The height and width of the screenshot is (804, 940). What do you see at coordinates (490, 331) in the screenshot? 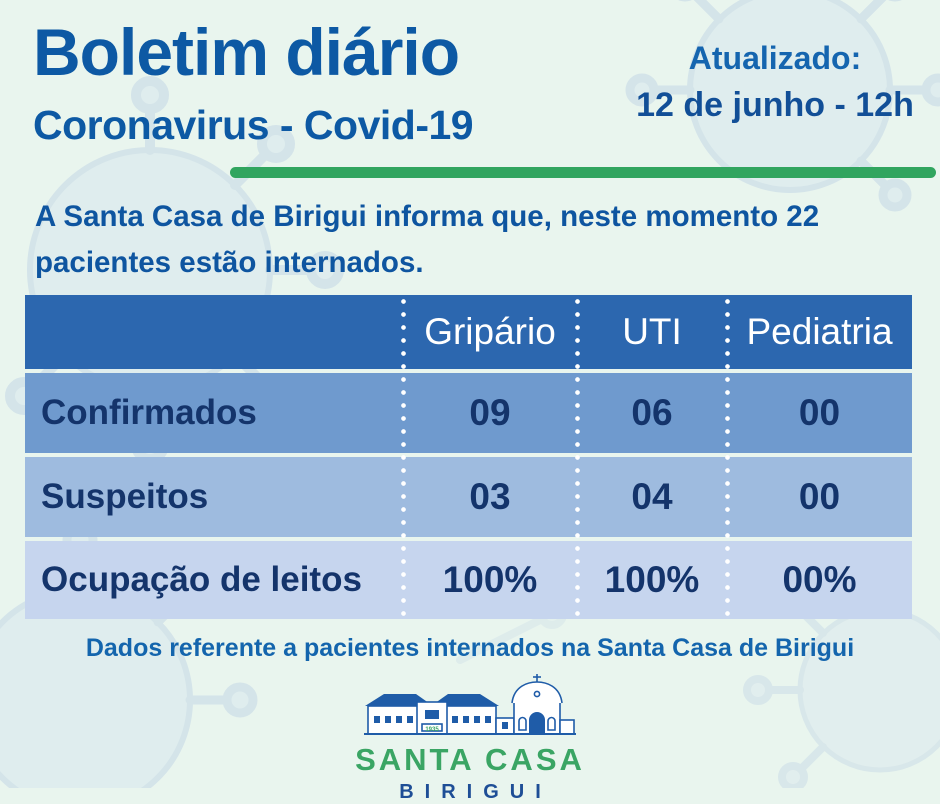
I see `column-header-gripario: Gripário` at bounding box center [490, 331].